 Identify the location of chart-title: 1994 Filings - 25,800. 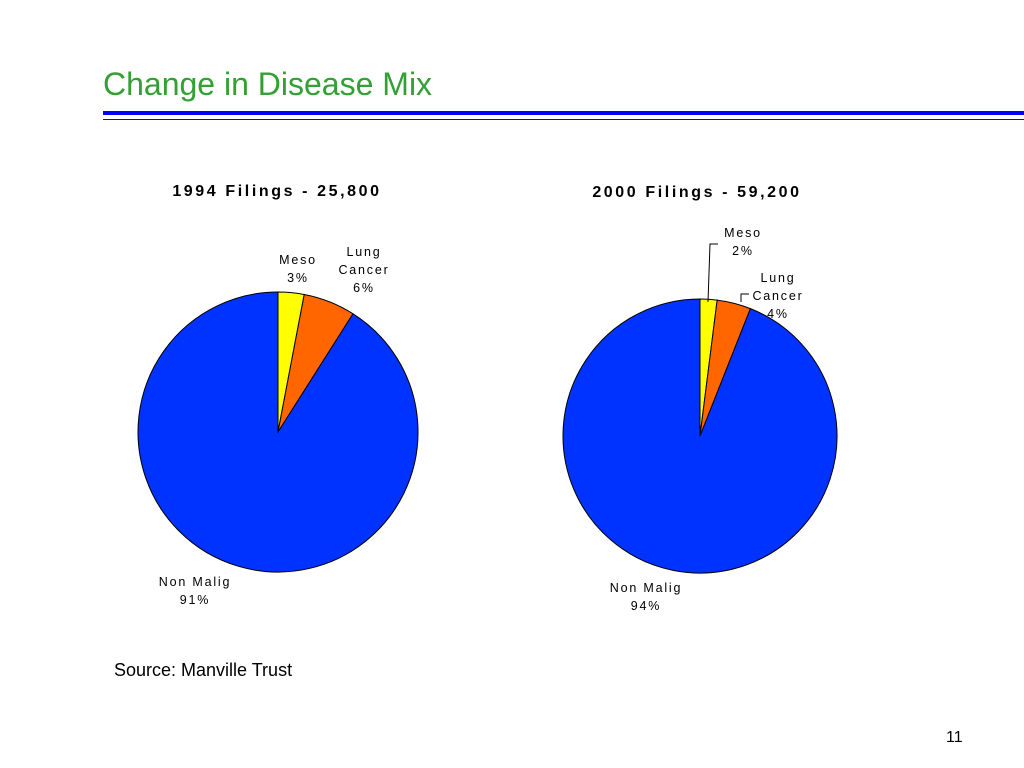
(276, 191).